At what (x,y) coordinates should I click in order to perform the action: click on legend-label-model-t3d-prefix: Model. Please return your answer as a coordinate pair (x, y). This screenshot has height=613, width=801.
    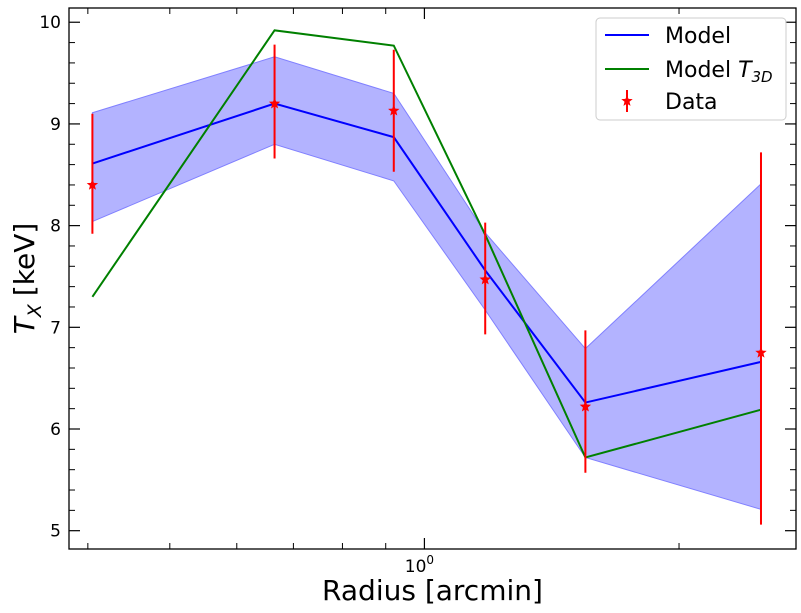
    Looking at the image, I should click on (698, 70).